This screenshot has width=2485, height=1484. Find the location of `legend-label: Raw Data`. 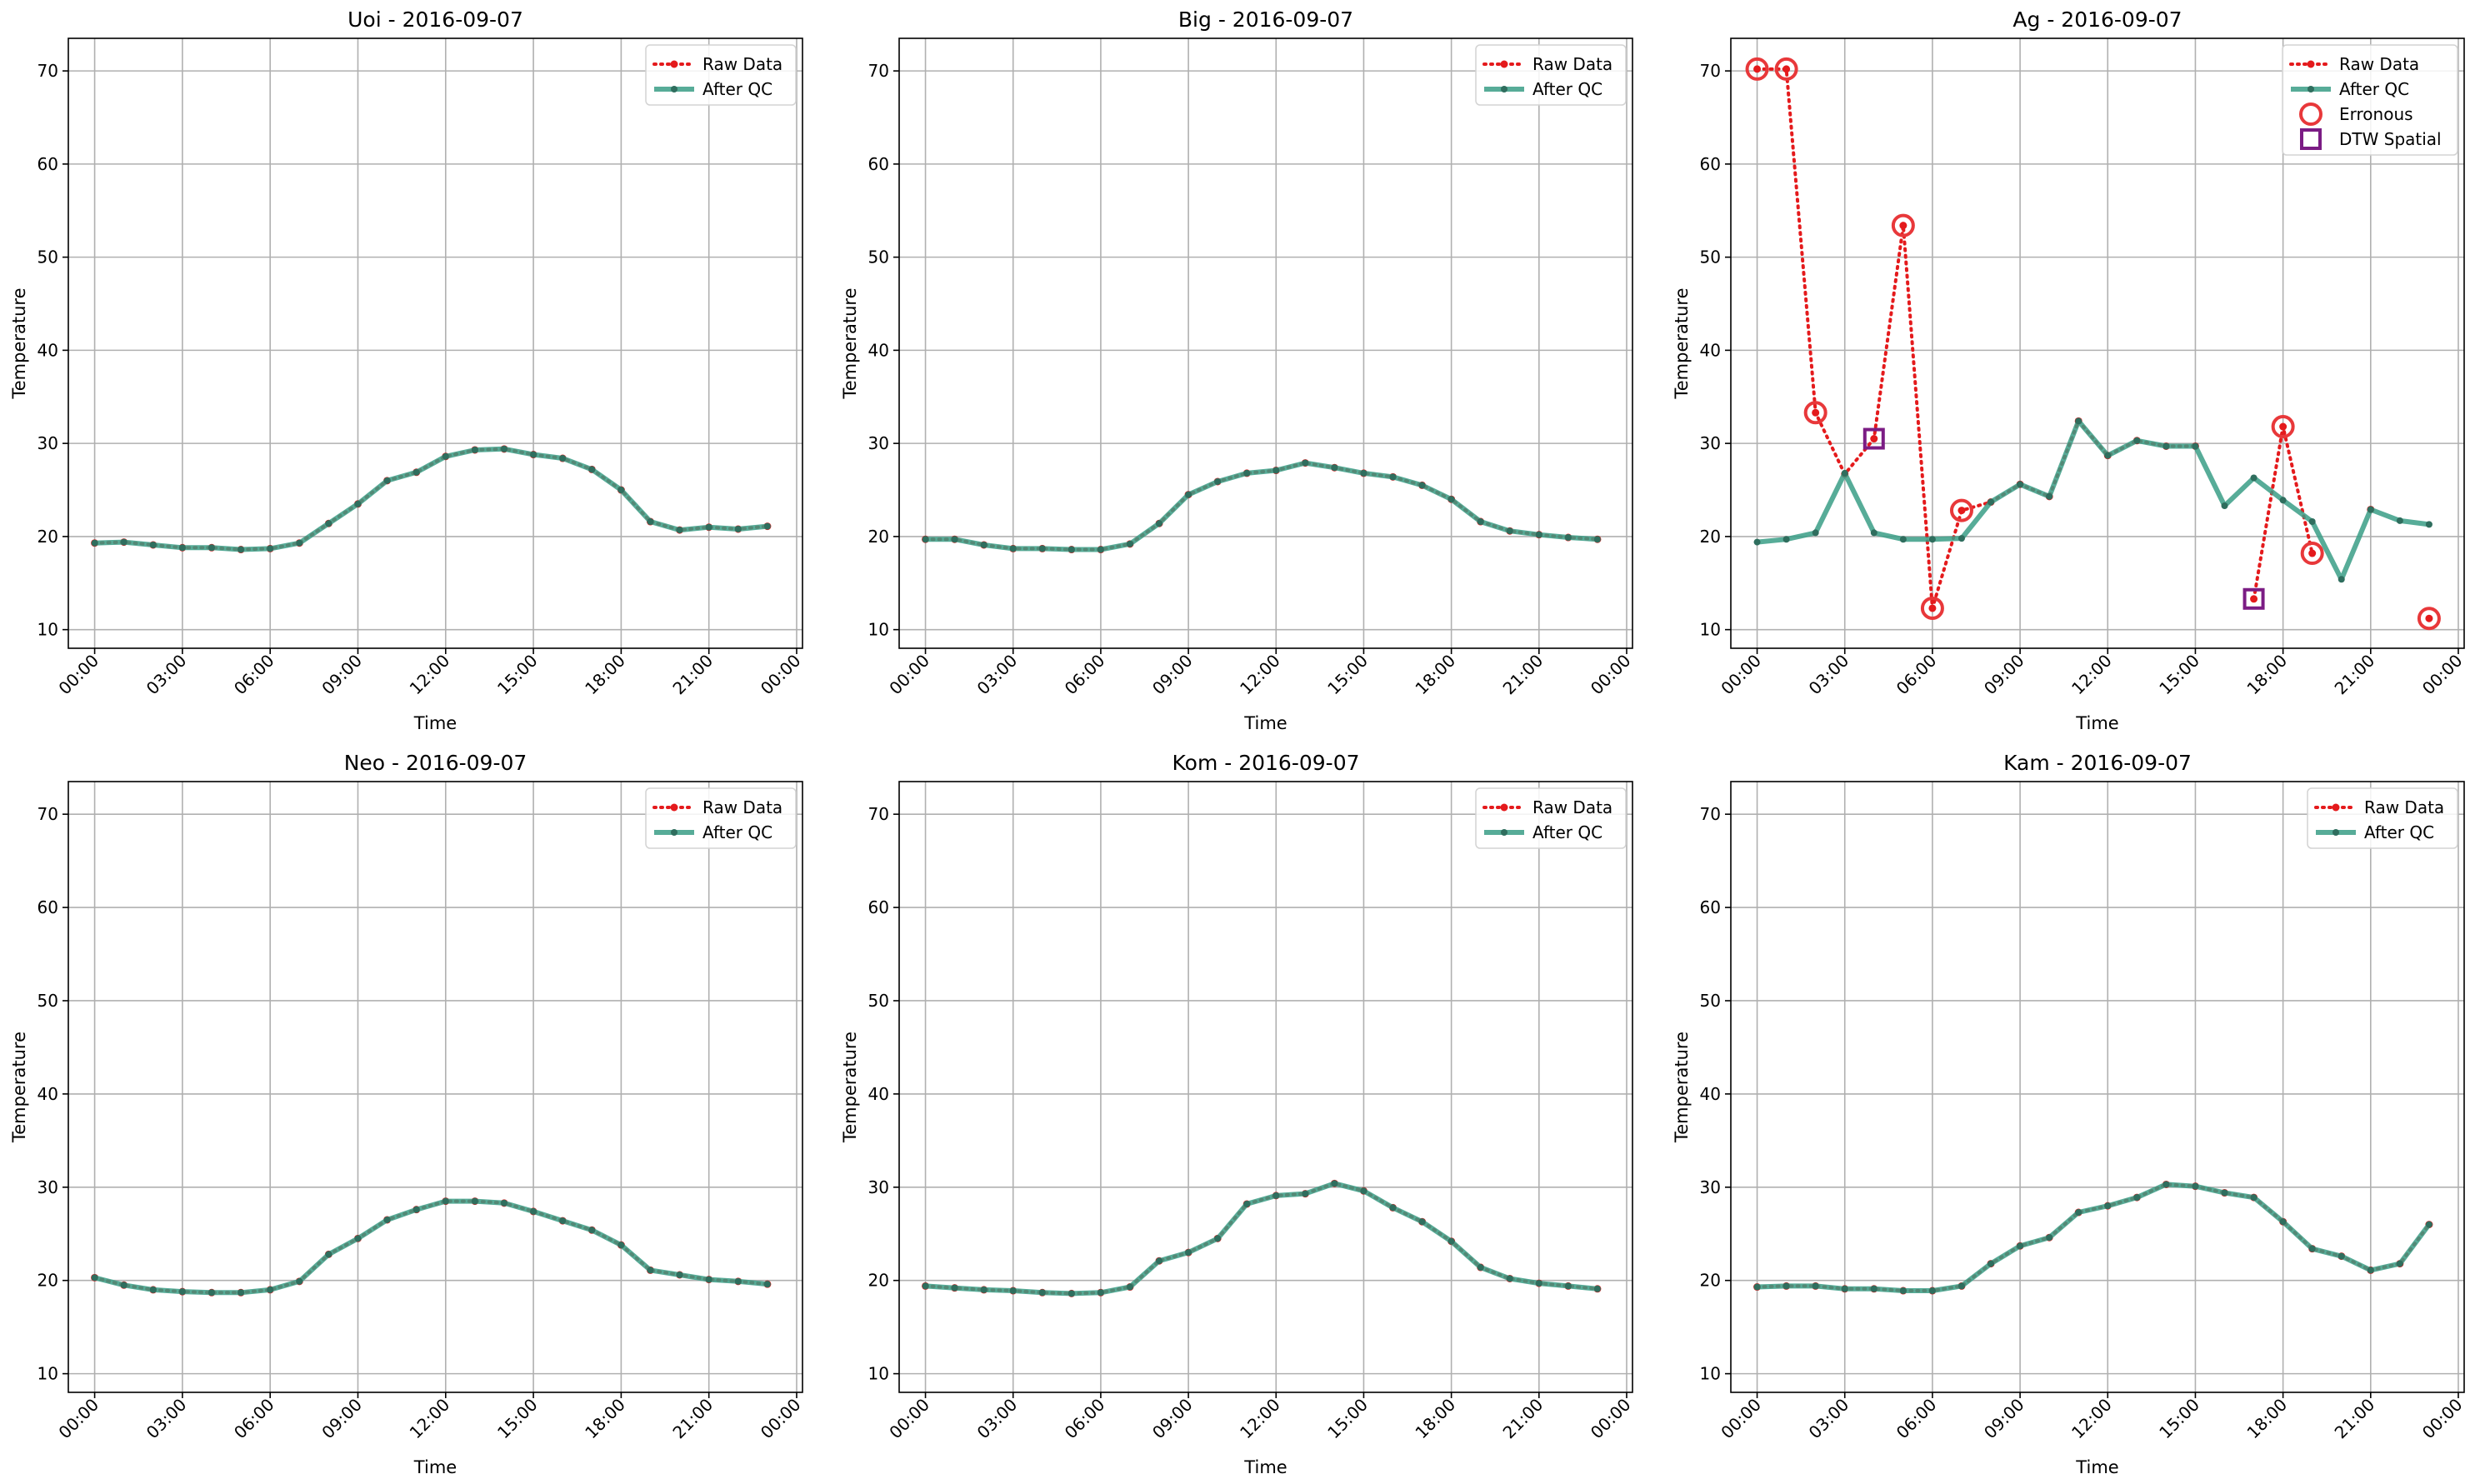

legend-label: Raw Data is located at coordinates (2404, 807).